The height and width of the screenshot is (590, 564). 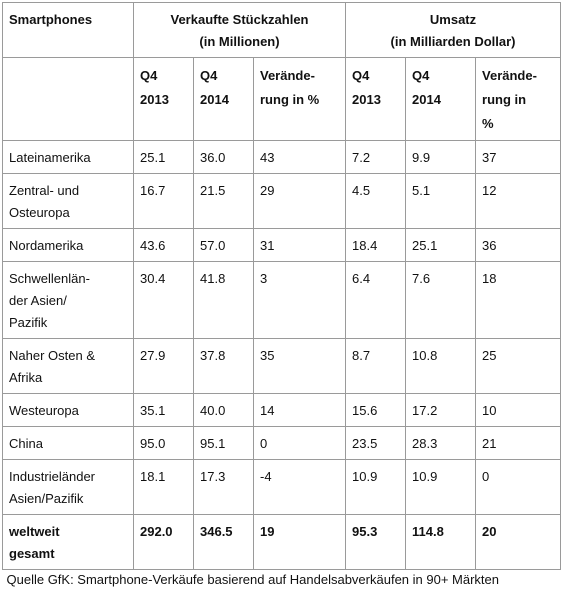 I want to click on value-cell: 43.6, so click(x=164, y=245).